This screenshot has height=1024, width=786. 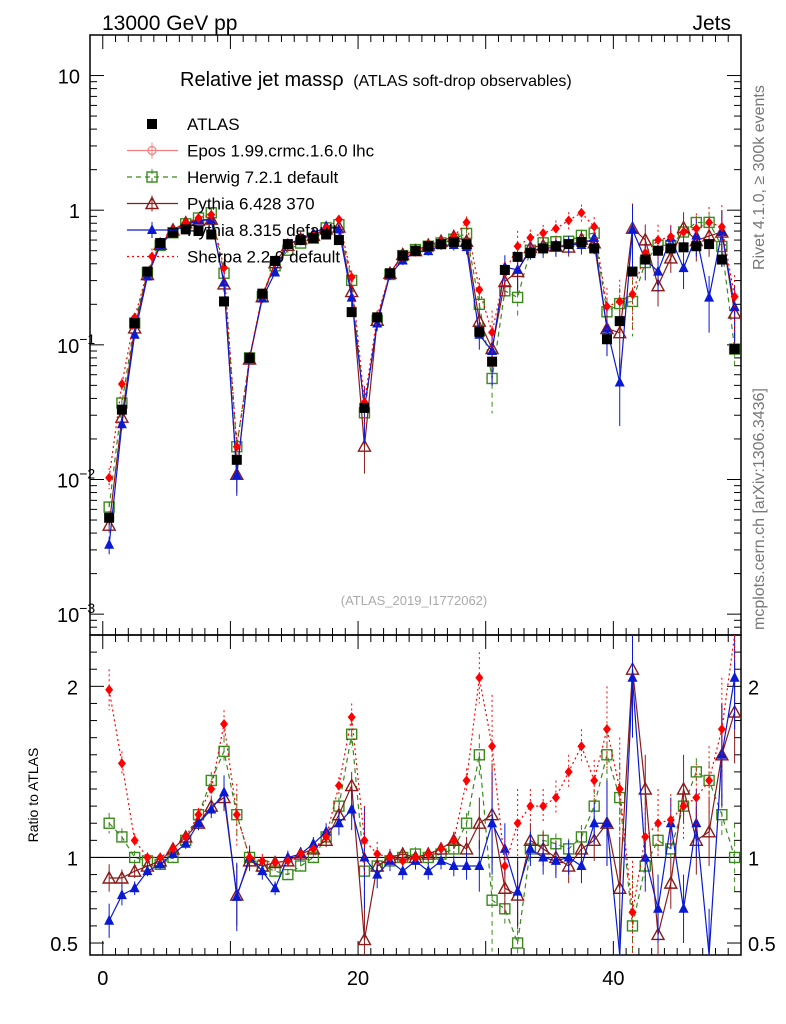 I want to click on ratio-y-tick-label-right: 2, so click(x=753, y=688).